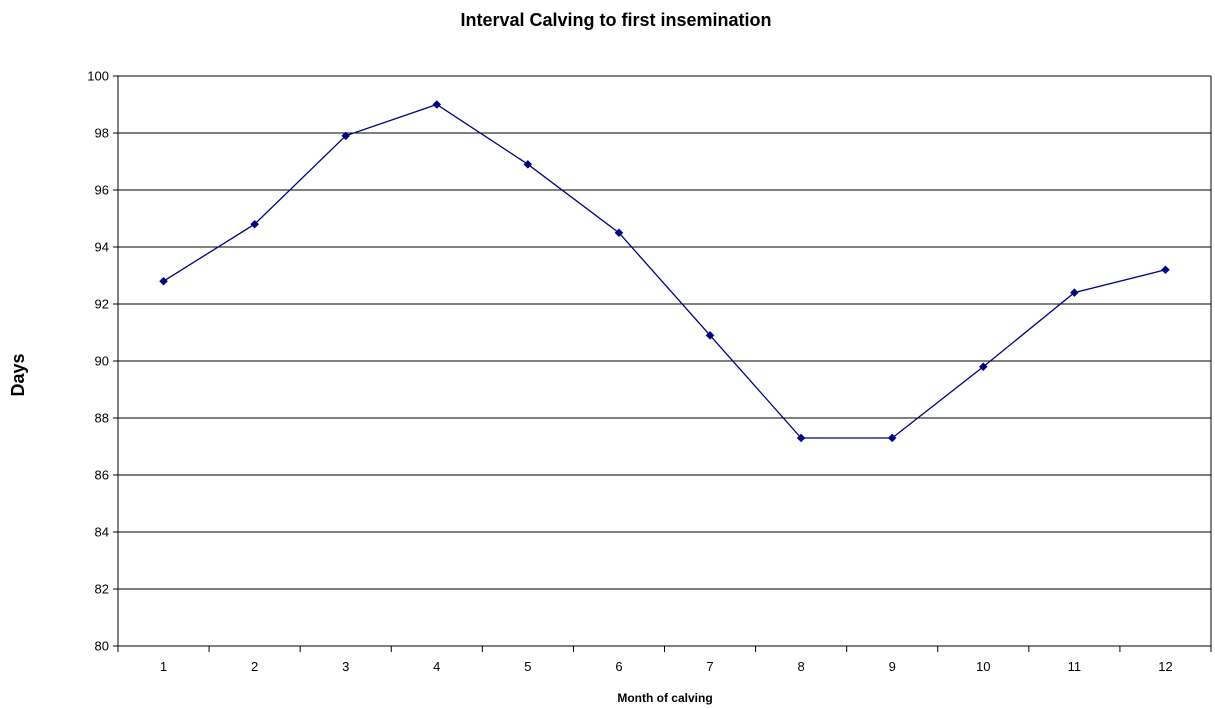 The height and width of the screenshot is (709, 1215). What do you see at coordinates (98, 76) in the screenshot?
I see `y-tick-label: 100` at bounding box center [98, 76].